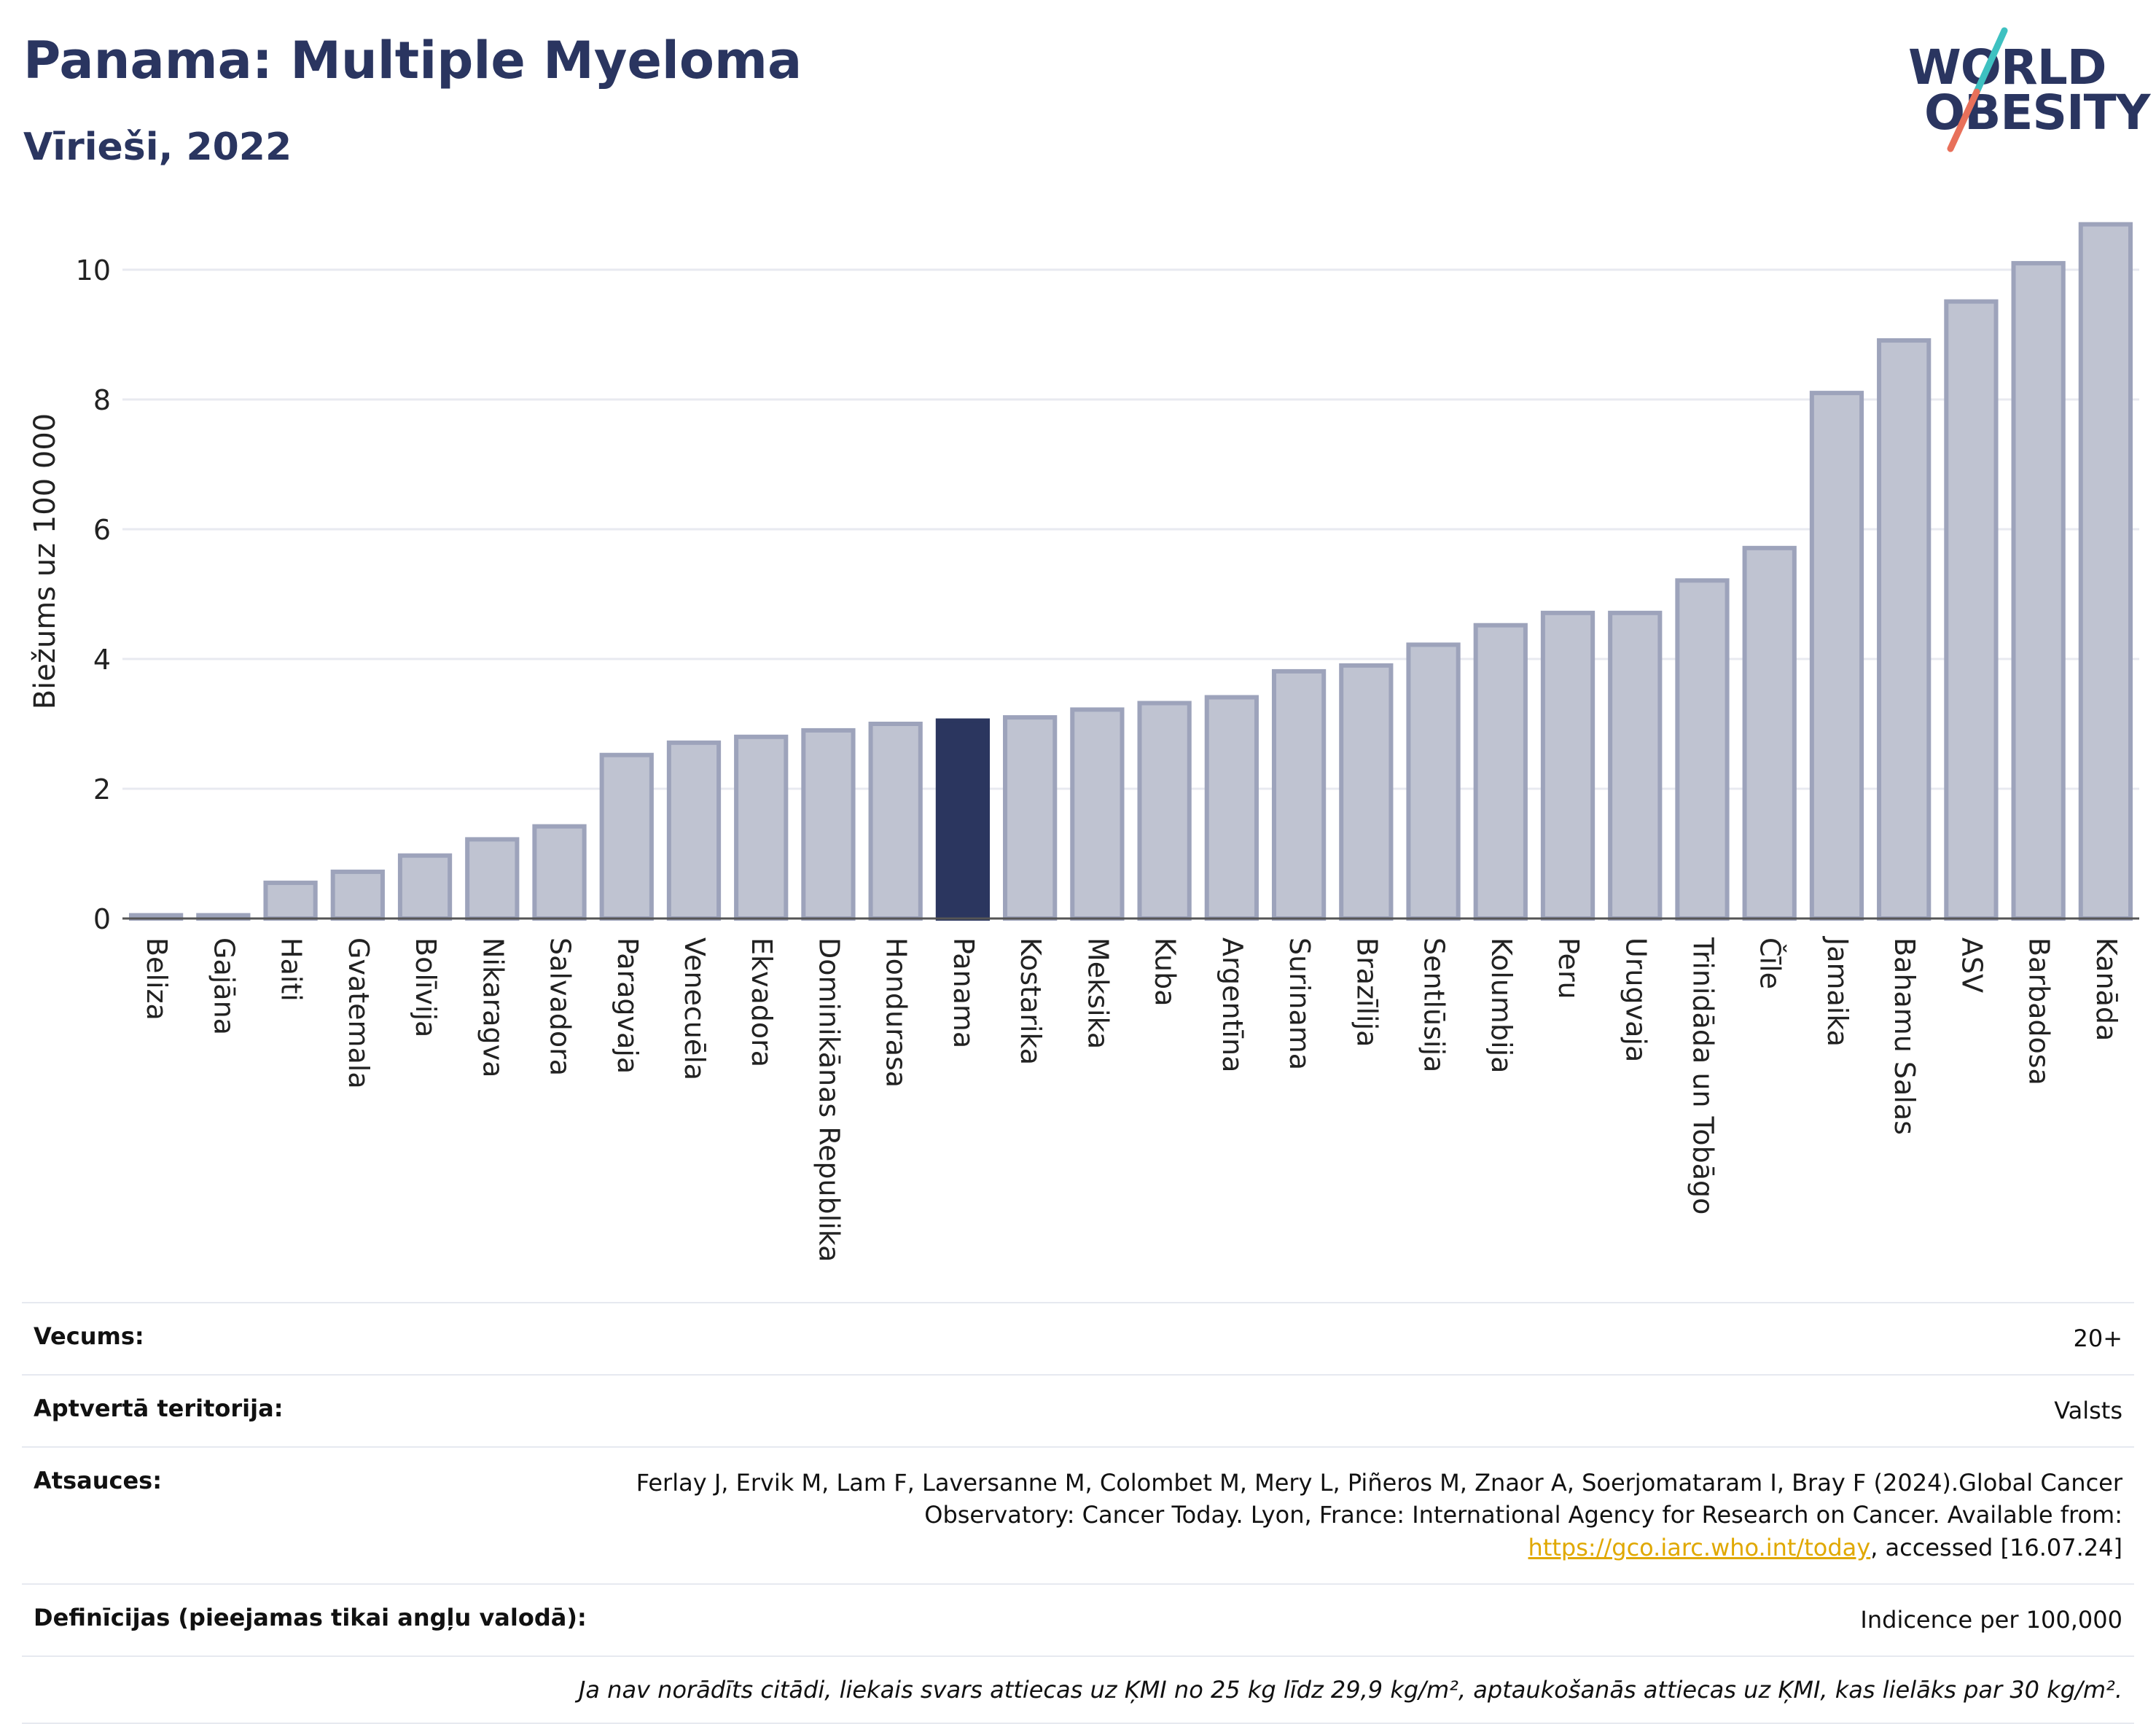  What do you see at coordinates (1978, 89) in the screenshot?
I see `logo-slash-icon` at bounding box center [1978, 89].